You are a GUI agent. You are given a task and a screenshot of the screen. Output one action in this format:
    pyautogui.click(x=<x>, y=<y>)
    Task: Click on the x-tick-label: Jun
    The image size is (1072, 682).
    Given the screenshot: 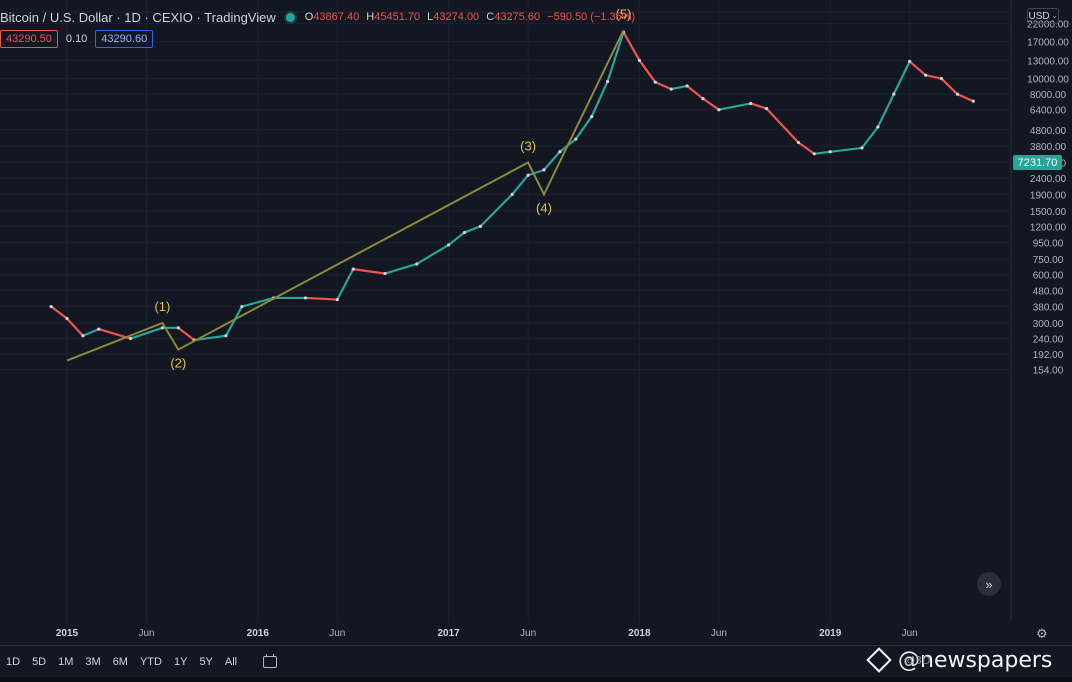 What is the action you would take?
    pyautogui.click(x=337, y=633)
    